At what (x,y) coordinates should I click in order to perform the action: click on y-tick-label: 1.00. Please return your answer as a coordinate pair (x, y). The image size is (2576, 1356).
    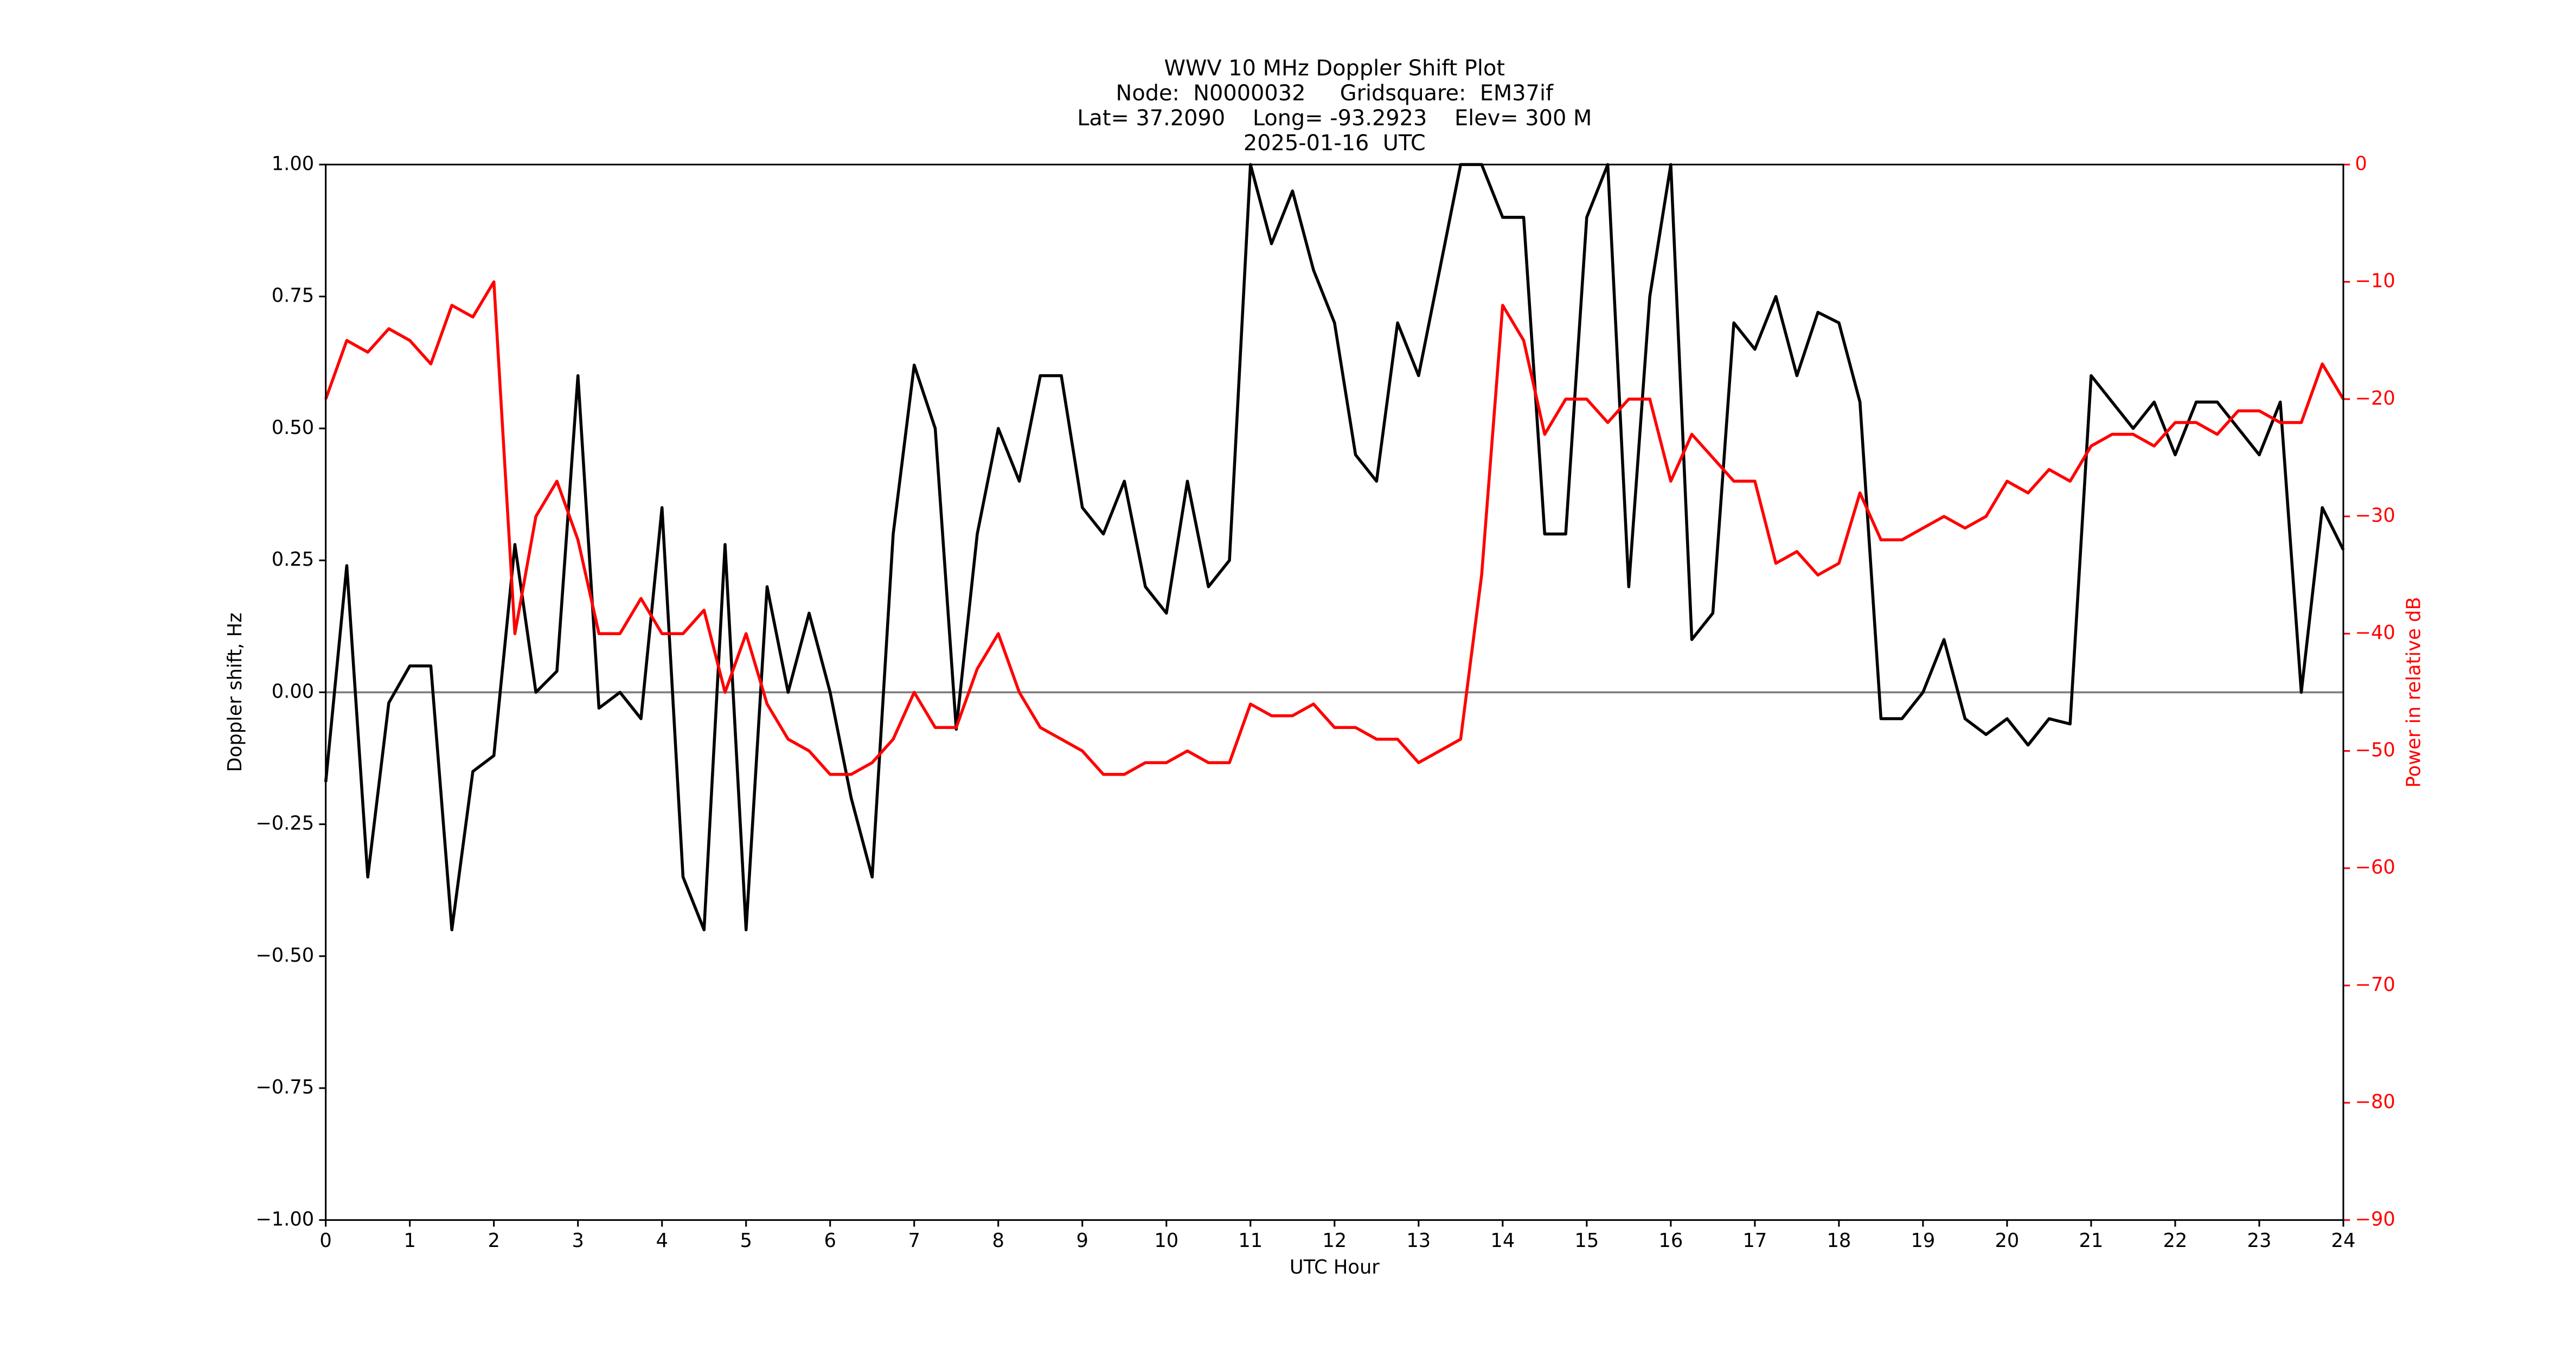
    Looking at the image, I should click on (293, 163).